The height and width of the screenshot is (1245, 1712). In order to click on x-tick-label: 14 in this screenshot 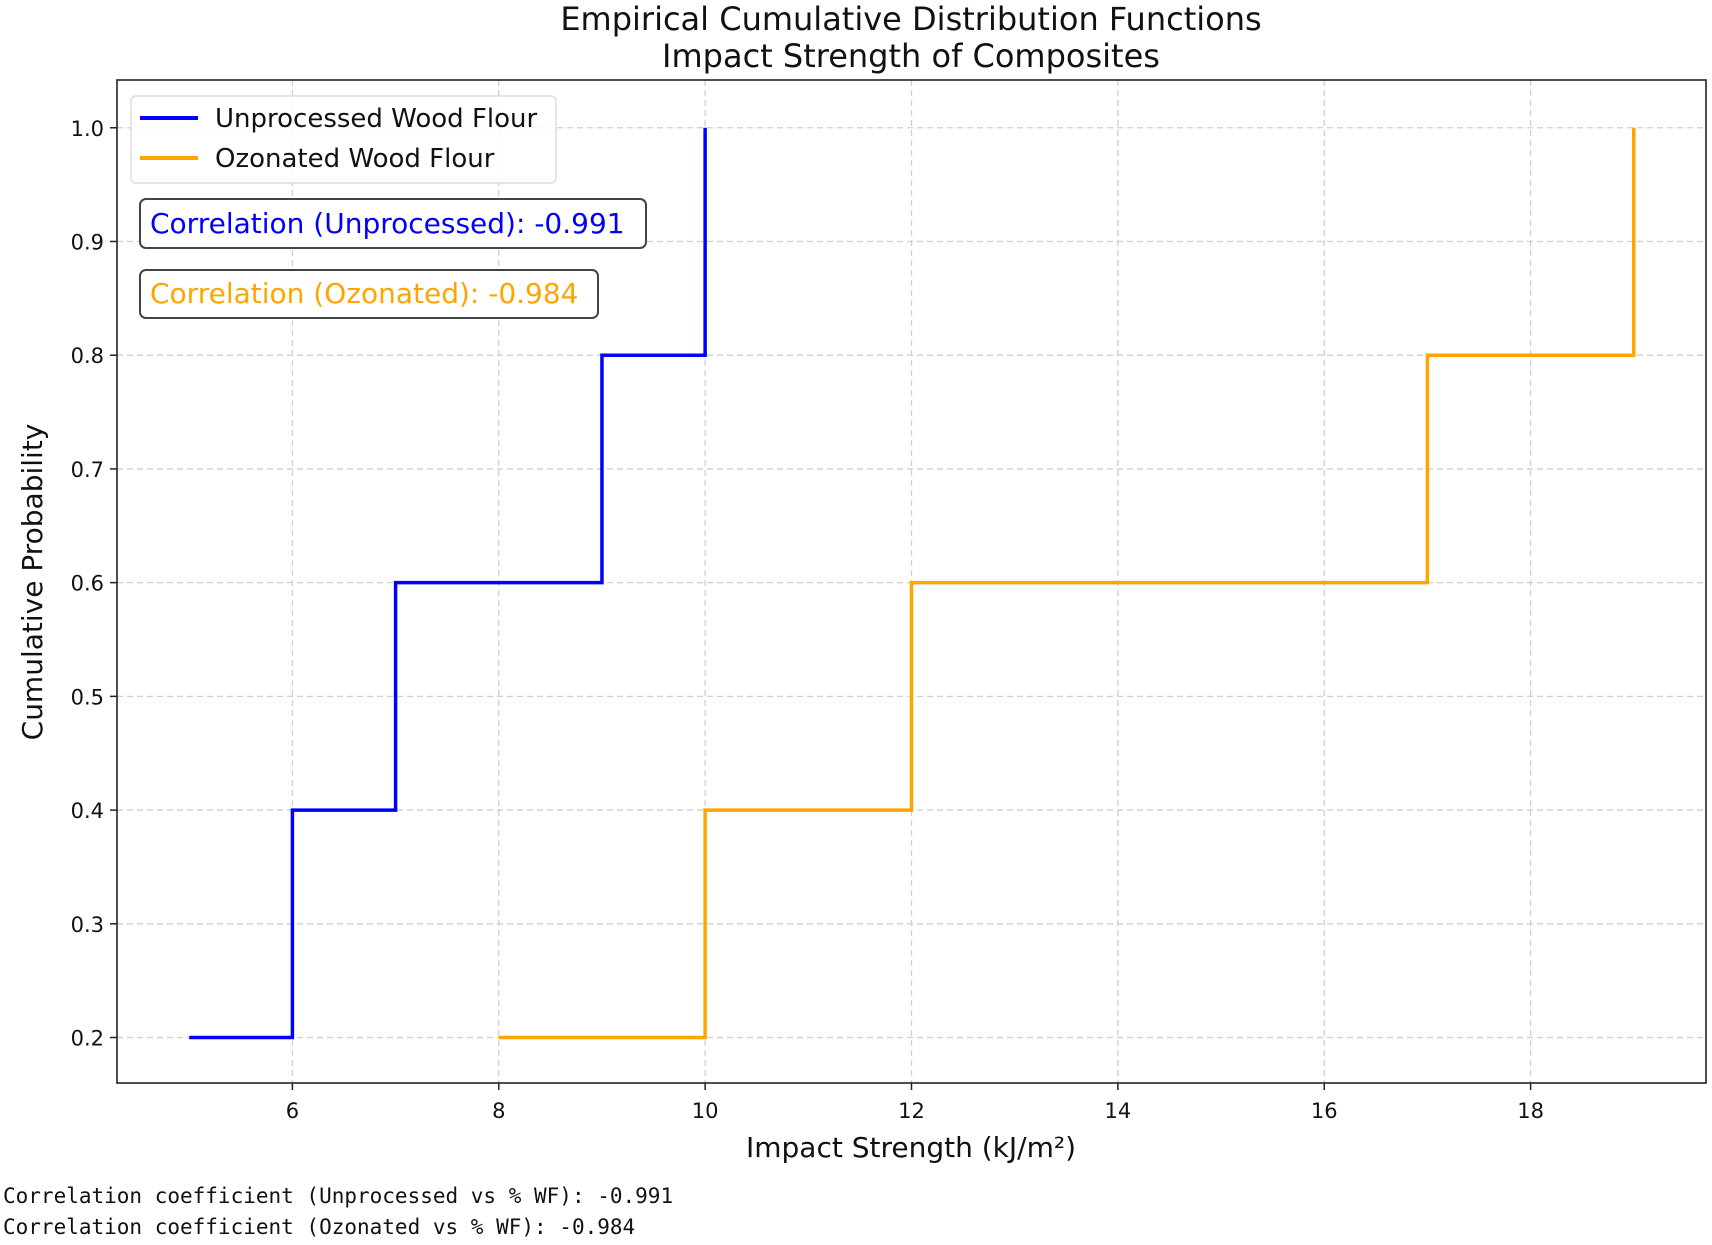, I will do `click(1117, 1111)`.